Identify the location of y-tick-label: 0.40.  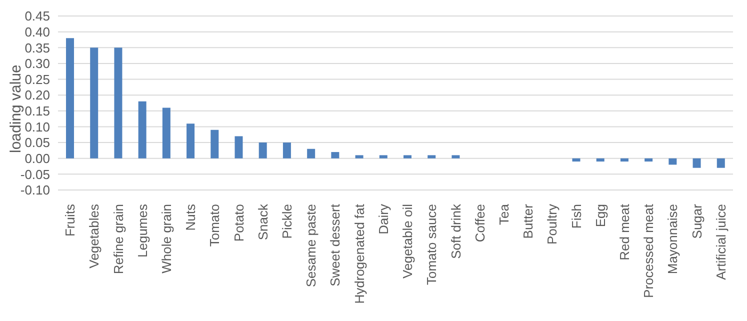
(37, 32).